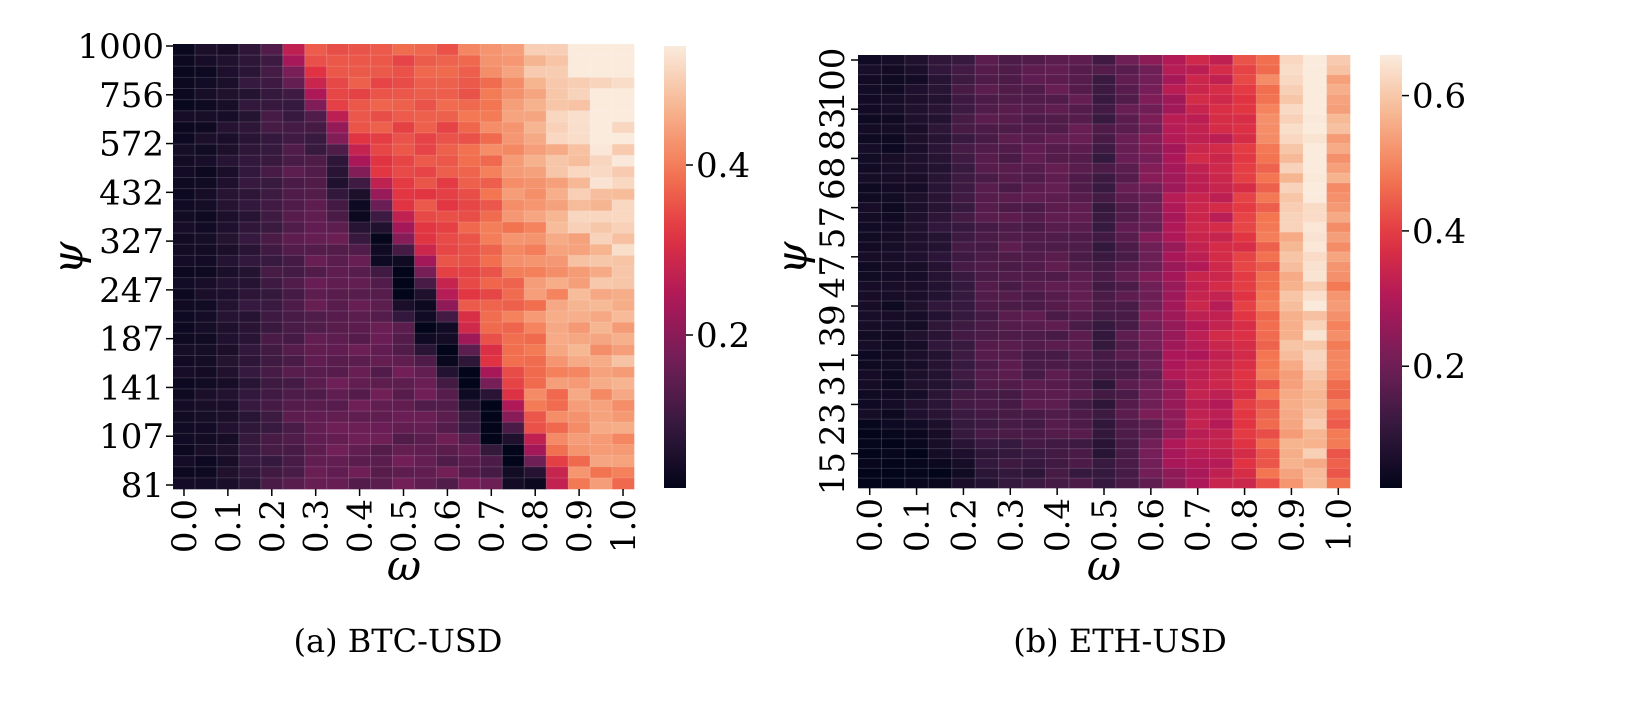 The width and height of the screenshot is (1638, 726). What do you see at coordinates (120, 47) in the screenshot?
I see `y-tick-label: 1000` at bounding box center [120, 47].